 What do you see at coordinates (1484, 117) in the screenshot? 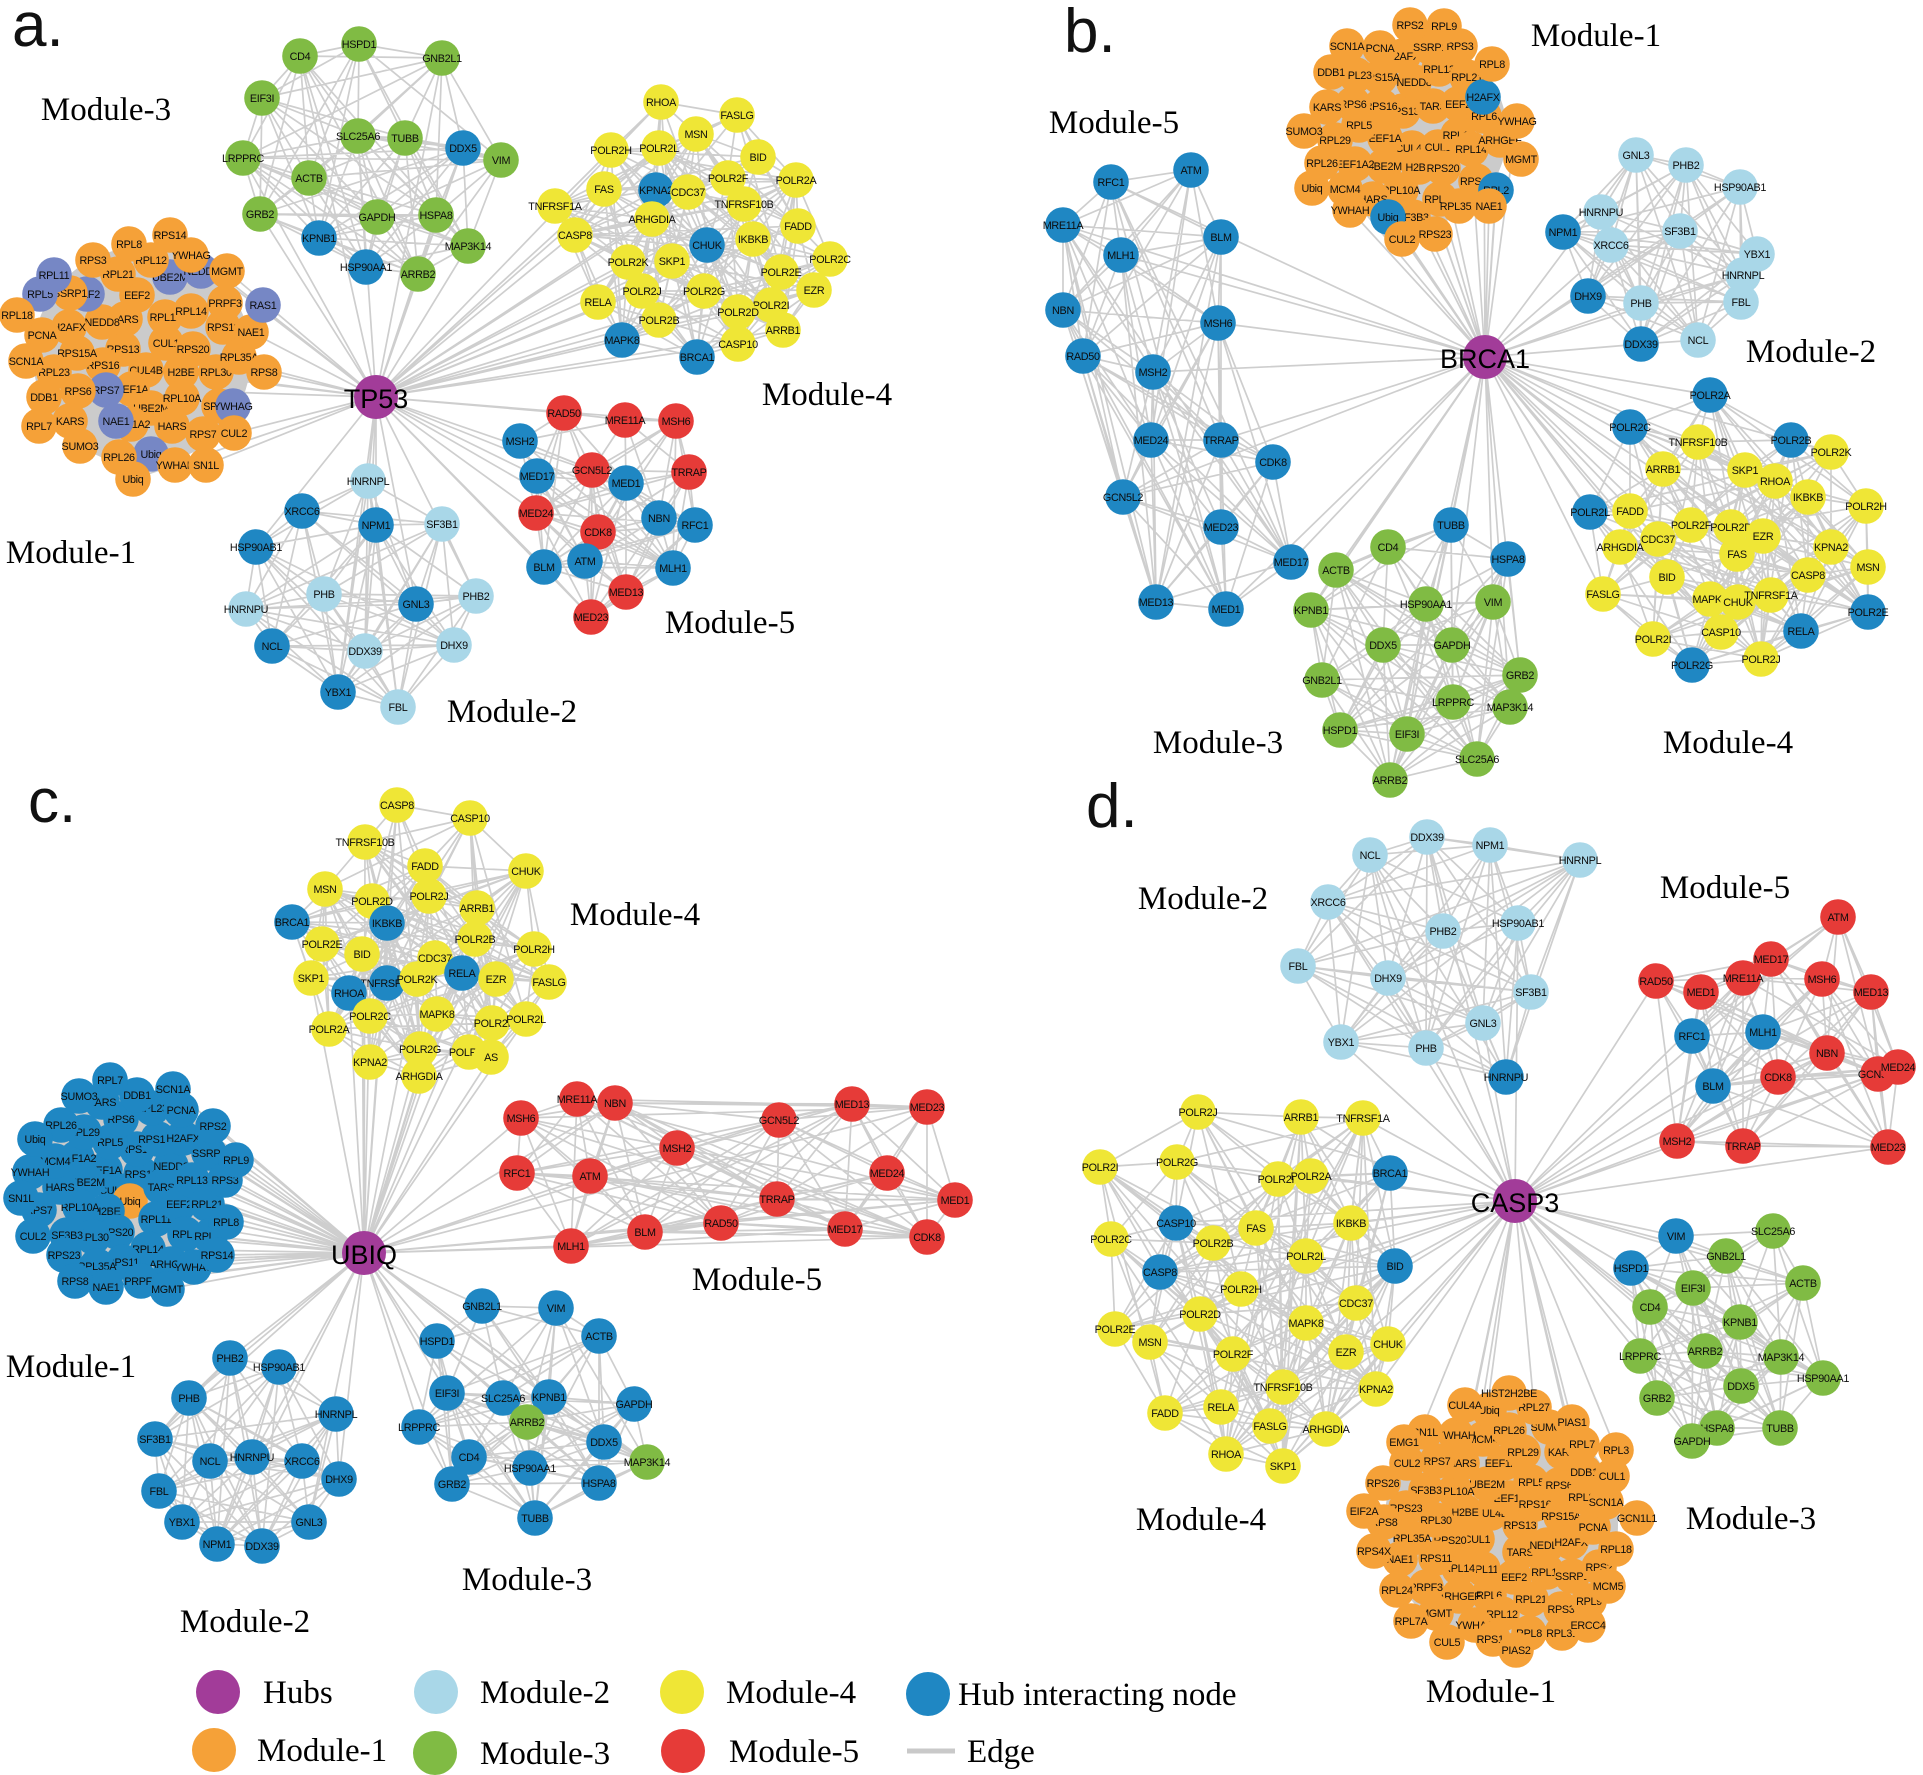
I see `svg-text: RPL6` at bounding box center [1484, 117].